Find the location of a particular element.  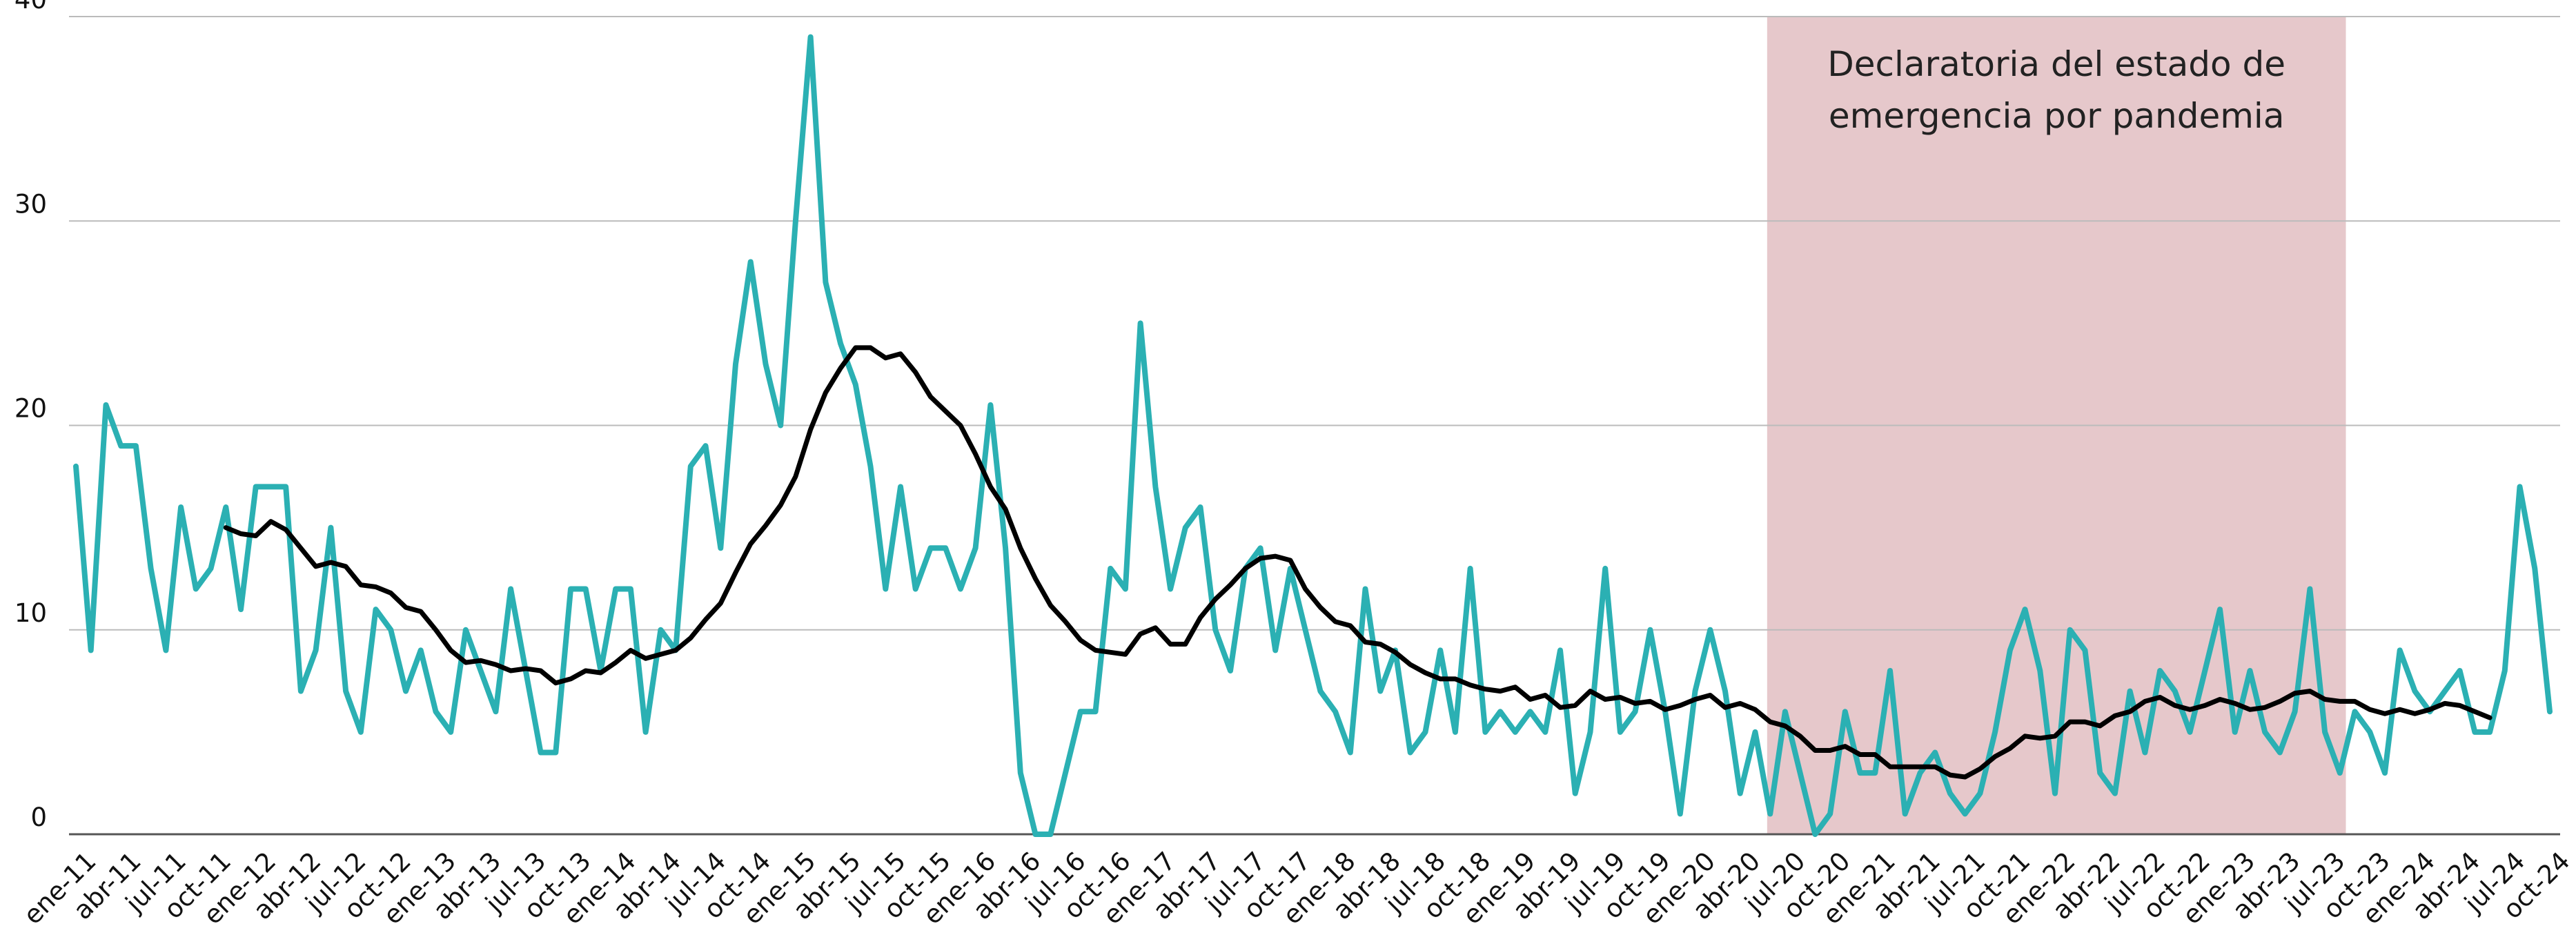

y-tick-label: 10 is located at coordinates (30, 613).